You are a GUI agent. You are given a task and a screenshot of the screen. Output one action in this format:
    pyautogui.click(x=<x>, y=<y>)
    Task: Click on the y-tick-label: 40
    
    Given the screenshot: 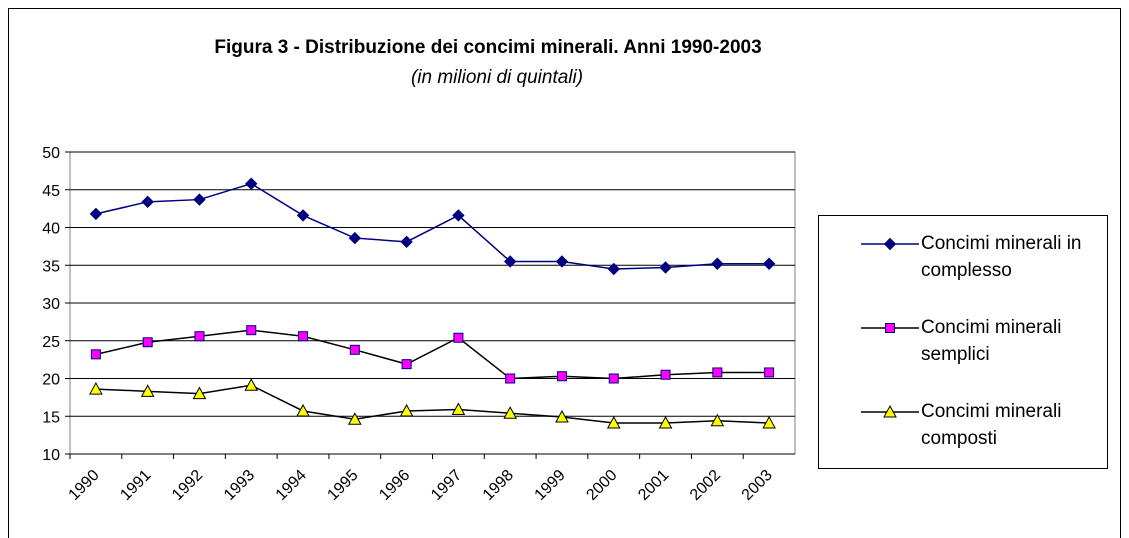 What is the action you would take?
    pyautogui.click(x=51, y=229)
    